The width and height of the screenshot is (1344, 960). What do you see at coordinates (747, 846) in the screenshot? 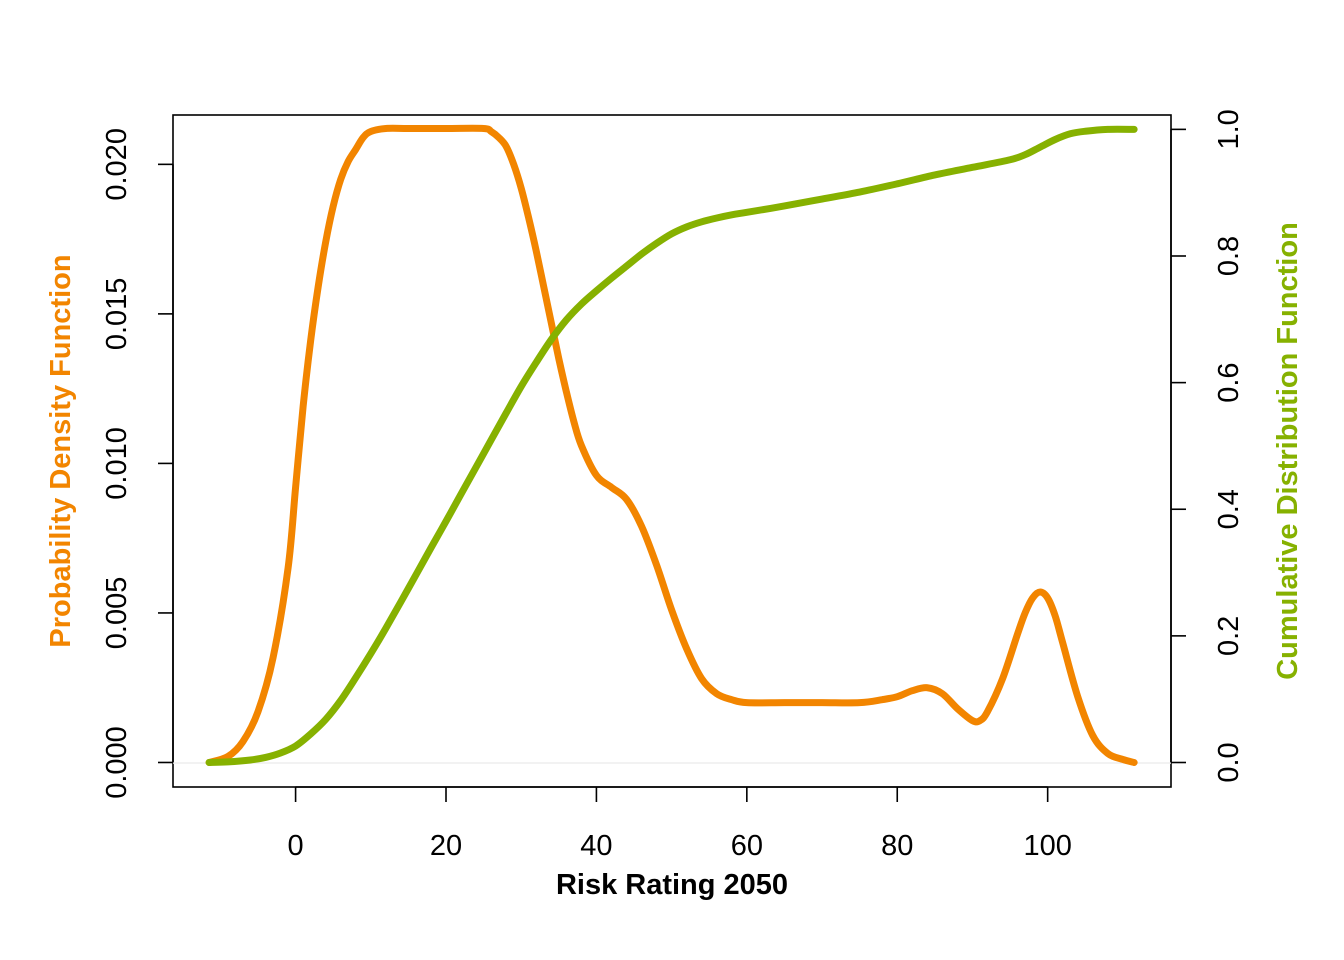
I see `x-tick-label: 60` at bounding box center [747, 846].